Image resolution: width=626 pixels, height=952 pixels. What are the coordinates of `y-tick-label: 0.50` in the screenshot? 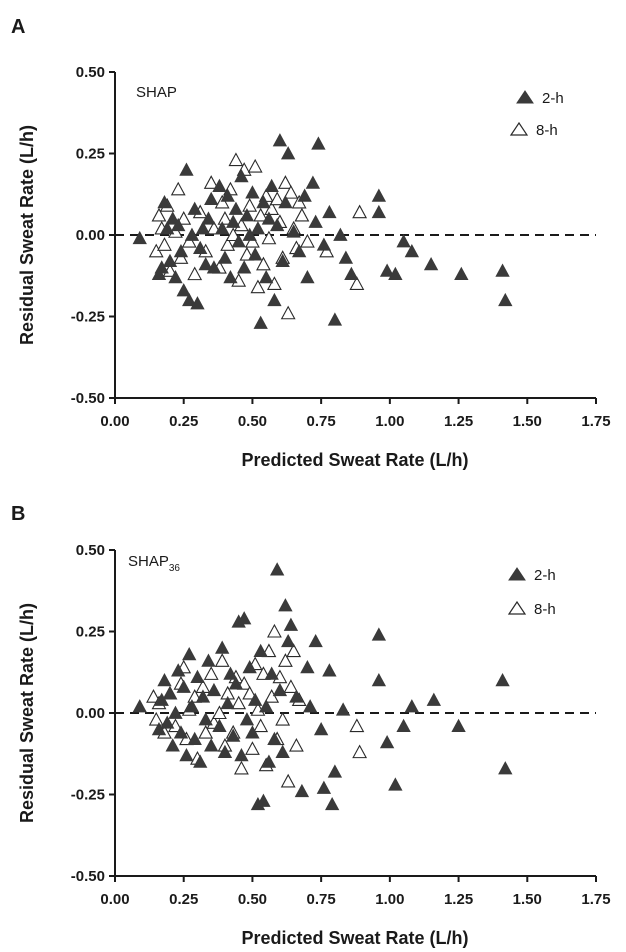 It's located at (90, 550).